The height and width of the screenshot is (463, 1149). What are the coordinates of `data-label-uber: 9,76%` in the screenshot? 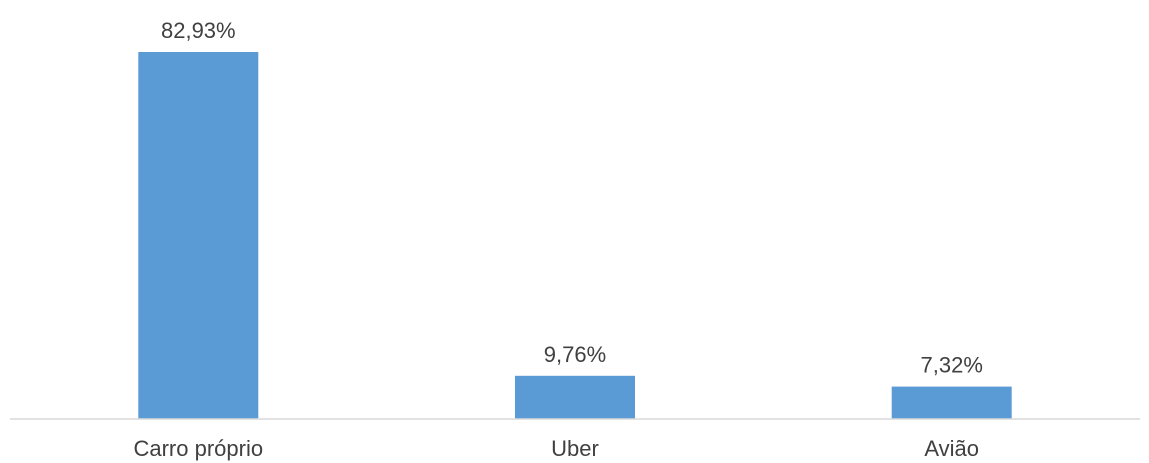 It's located at (575, 354).